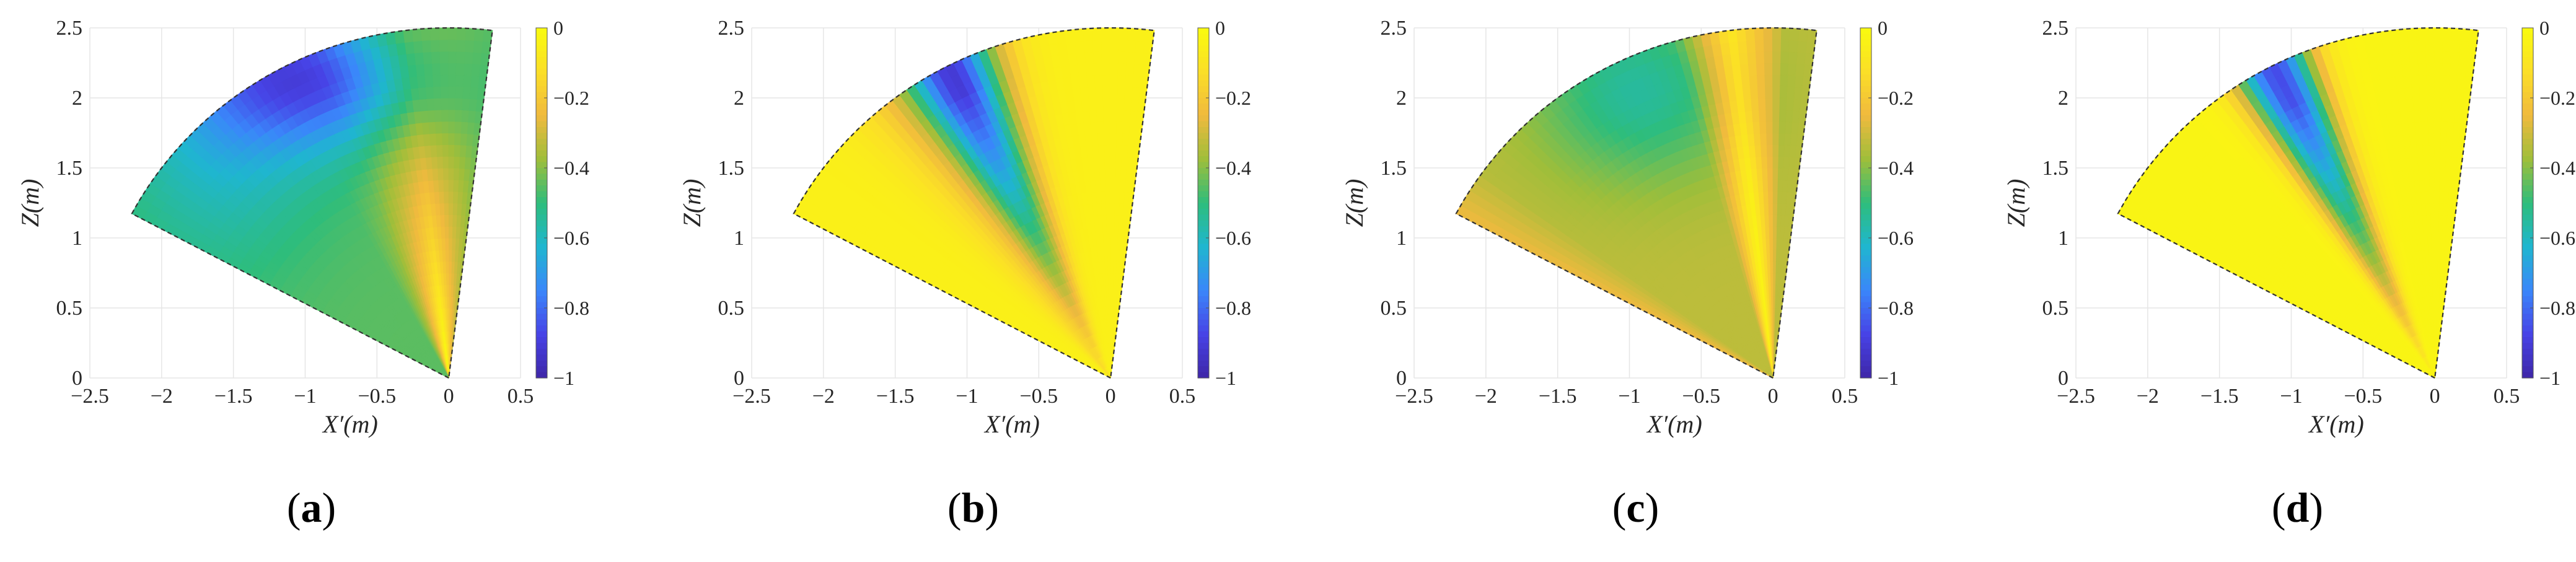  Describe the element at coordinates (77, 378) in the screenshot. I see `y-tick-label: 0` at that location.